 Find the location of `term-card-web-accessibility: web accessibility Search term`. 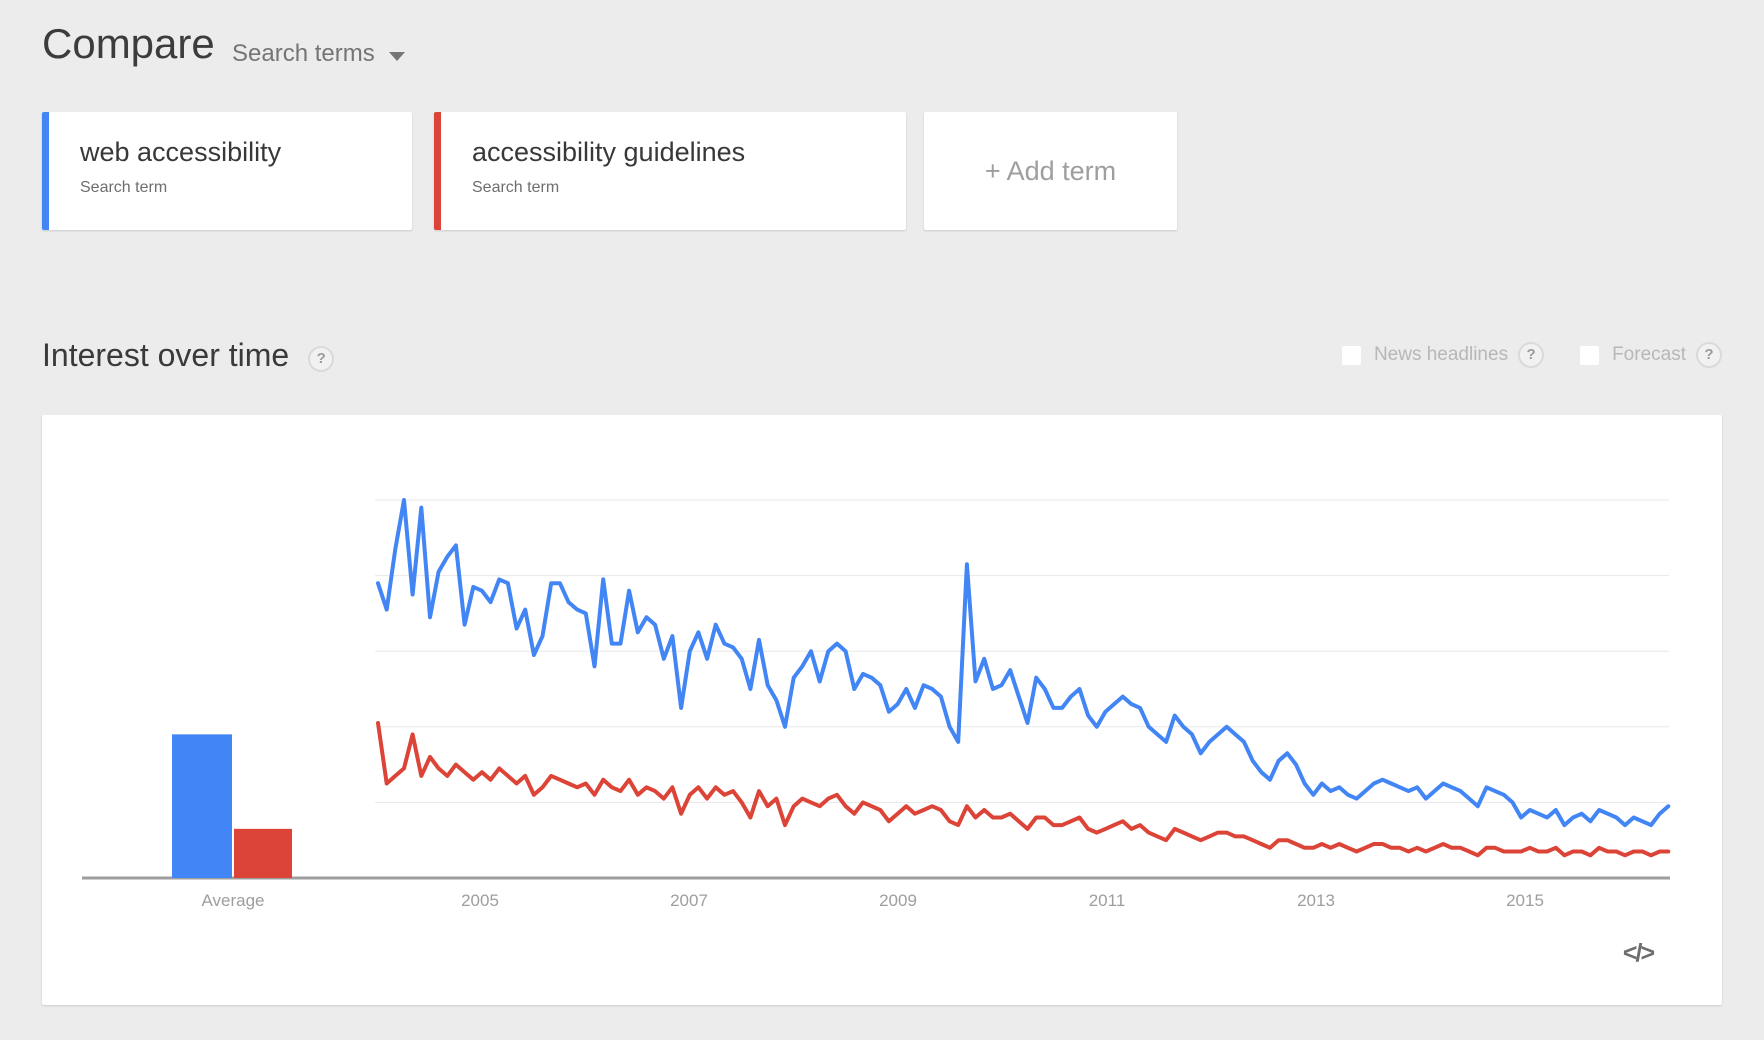

term-card-web-accessibility: web accessibility Search term is located at coordinates (227, 171).